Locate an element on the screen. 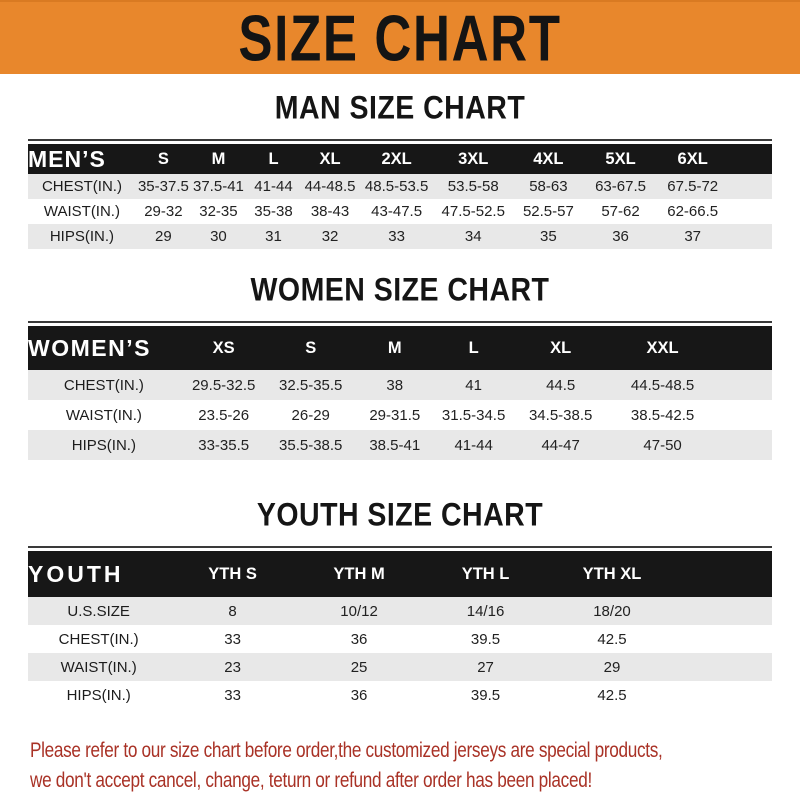 This screenshot has height=800, width=800. size-column-header: YTH M is located at coordinates (359, 574).